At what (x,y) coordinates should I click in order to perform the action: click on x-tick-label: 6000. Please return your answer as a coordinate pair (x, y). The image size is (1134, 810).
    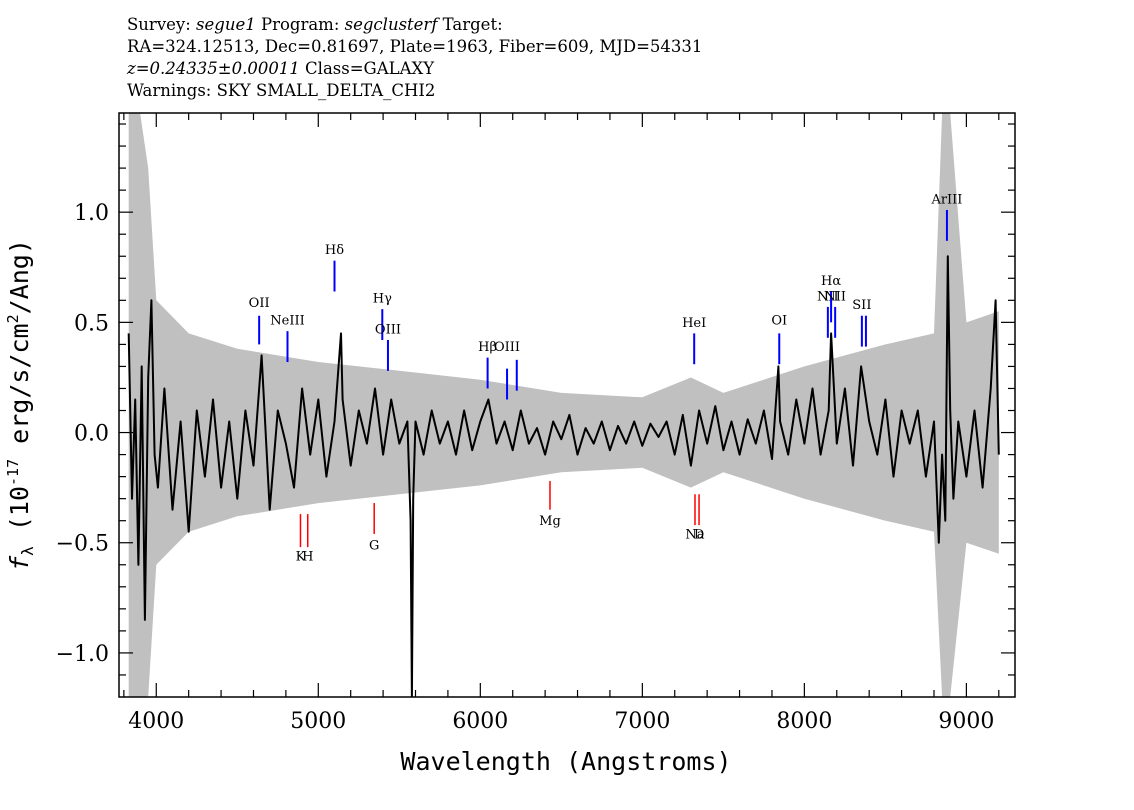
    Looking at the image, I should click on (480, 721).